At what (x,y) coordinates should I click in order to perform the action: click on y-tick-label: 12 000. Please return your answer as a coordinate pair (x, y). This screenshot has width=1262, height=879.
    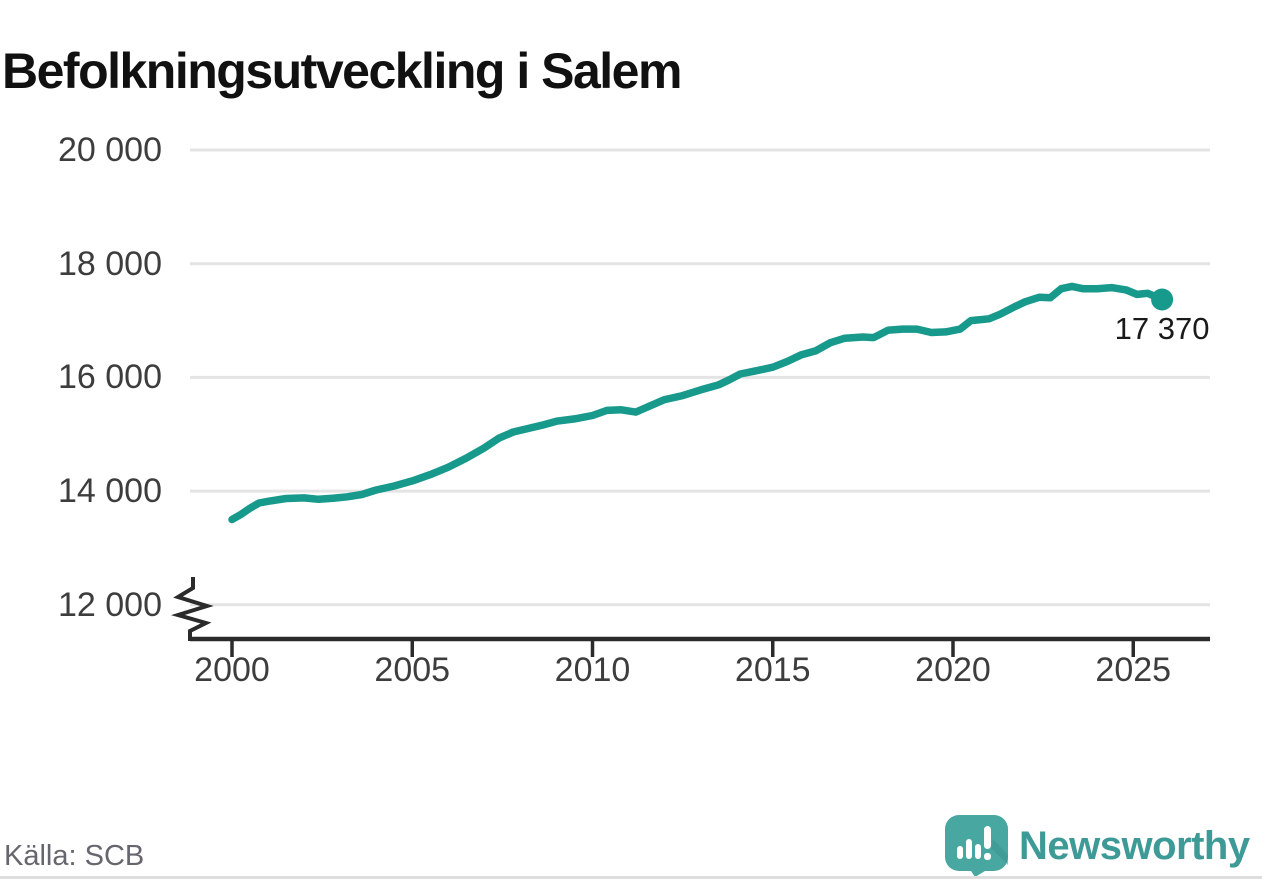
    Looking at the image, I should click on (110, 604).